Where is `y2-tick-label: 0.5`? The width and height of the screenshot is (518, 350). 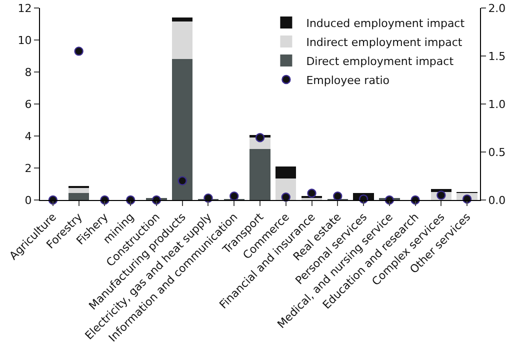 y2-tick-label: 0.5 is located at coordinates (497, 152).